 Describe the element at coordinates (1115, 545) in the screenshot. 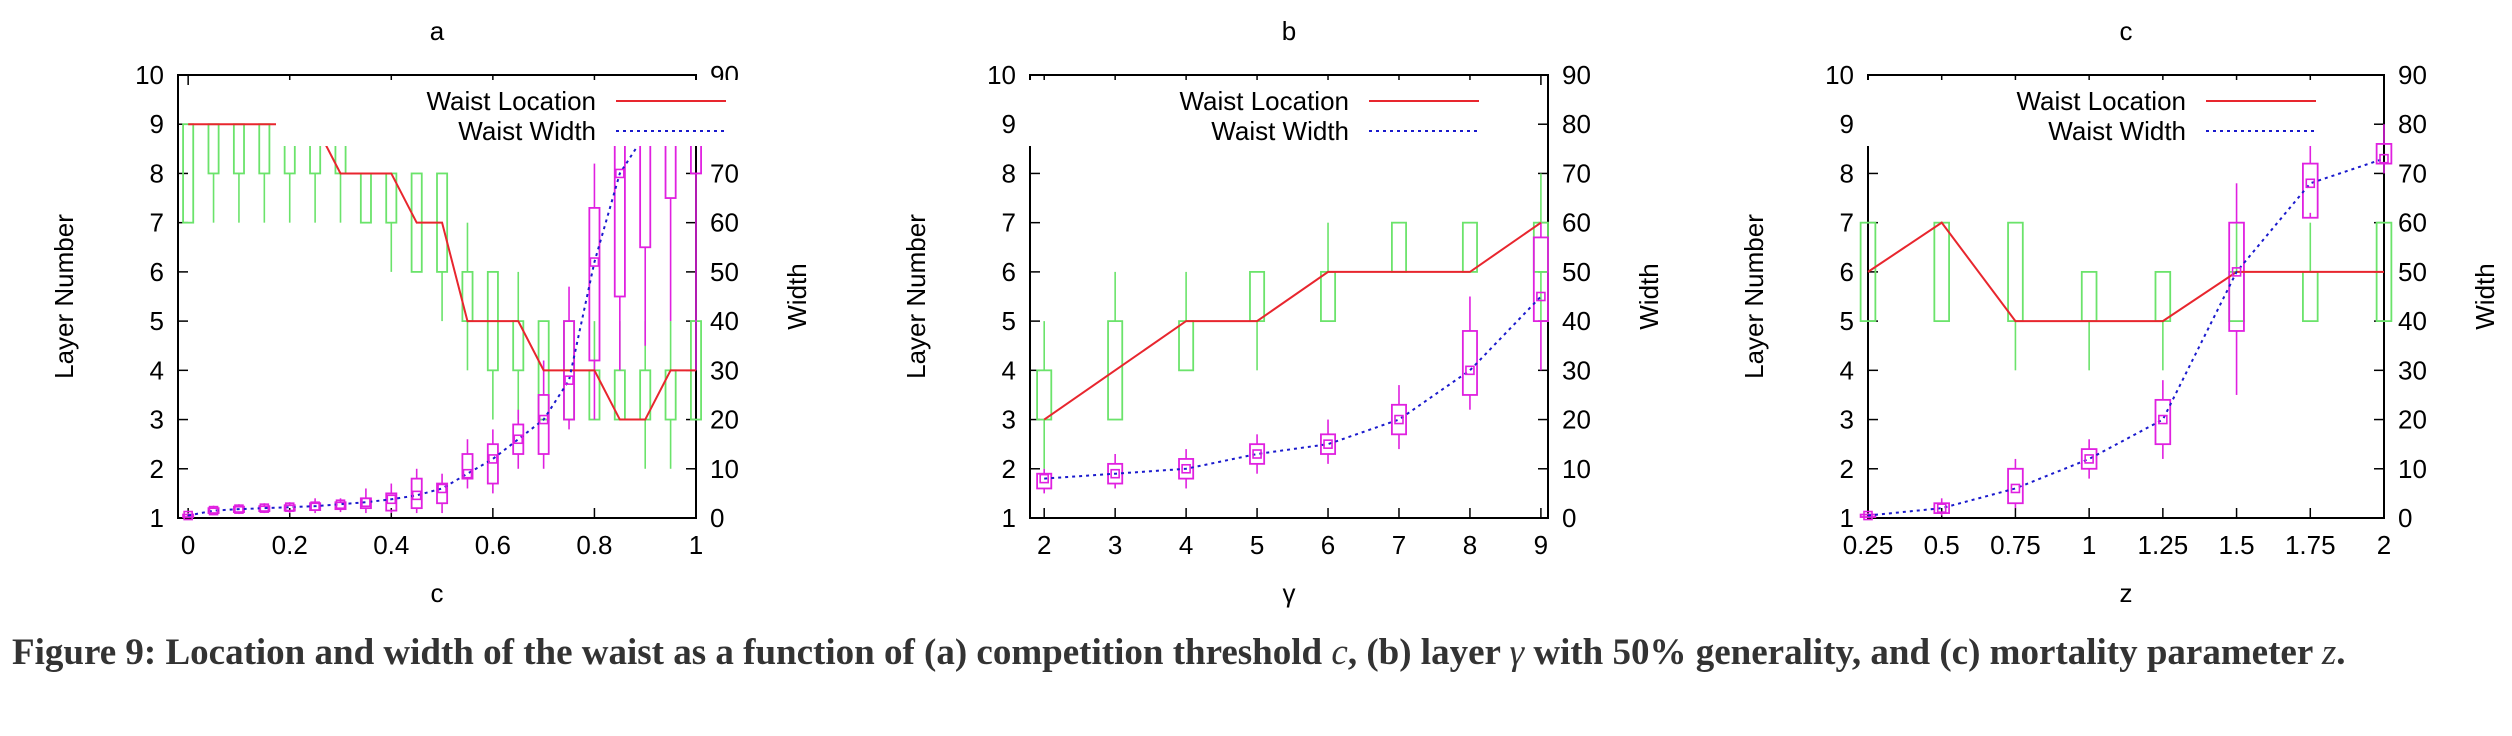

I see `x-tick-label: 3` at that location.